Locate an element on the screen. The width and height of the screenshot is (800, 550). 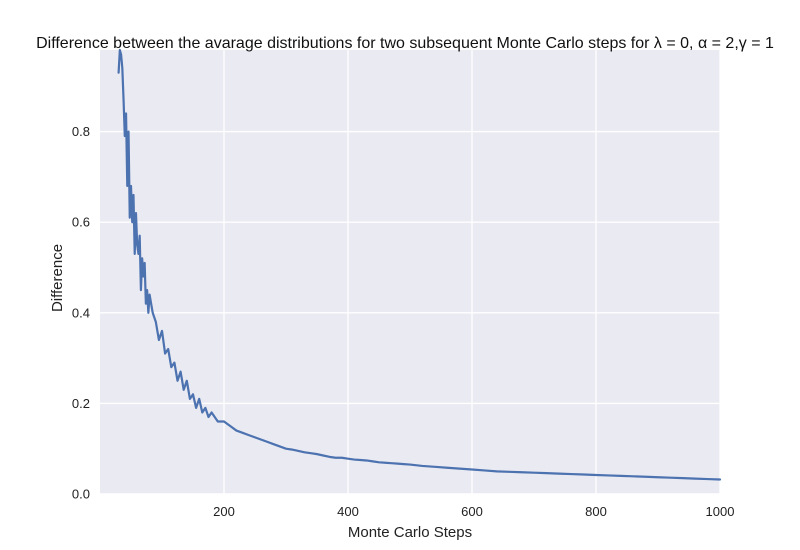
y-tick-label: 0.0 is located at coordinates (81, 494).